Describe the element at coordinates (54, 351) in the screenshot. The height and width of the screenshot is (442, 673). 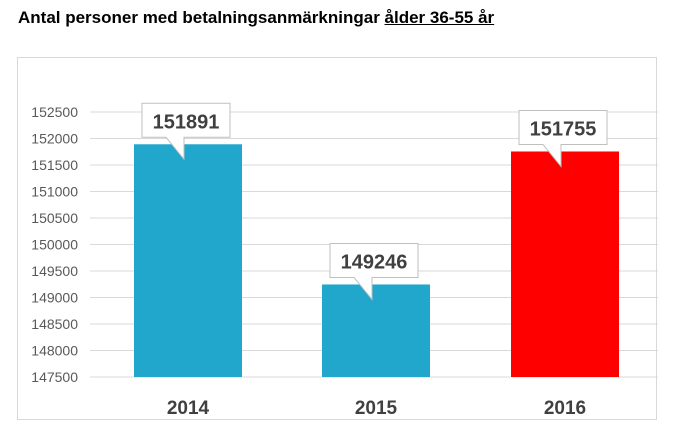
I see `y-tick-label: 148000` at that location.